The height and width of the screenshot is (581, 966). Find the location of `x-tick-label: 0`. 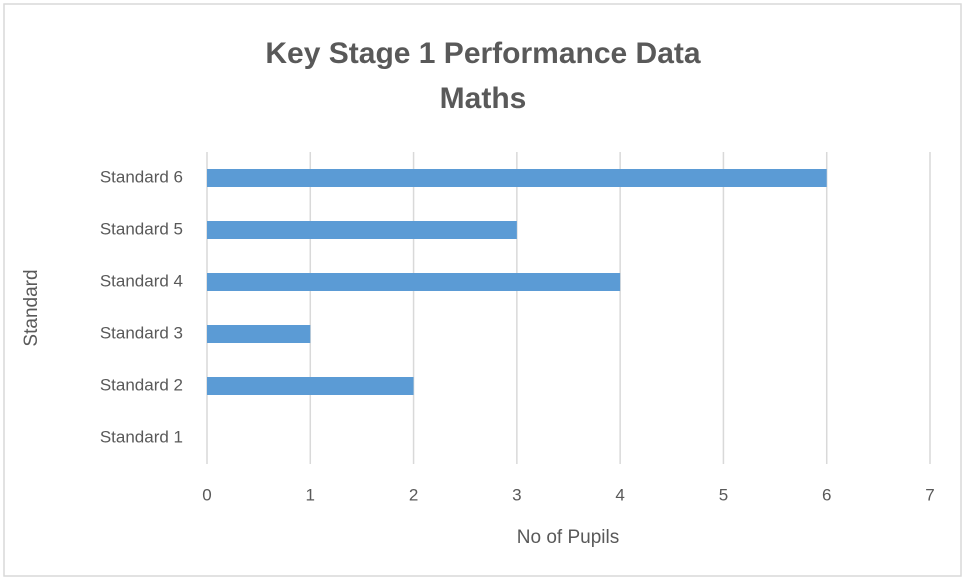

x-tick-label: 0 is located at coordinates (206, 494).